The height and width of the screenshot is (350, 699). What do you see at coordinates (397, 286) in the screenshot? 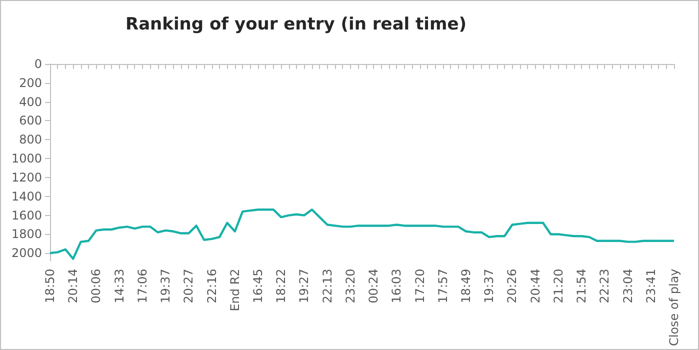
I see `x-tick-label: 16:03` at bounding box center [397, 286].